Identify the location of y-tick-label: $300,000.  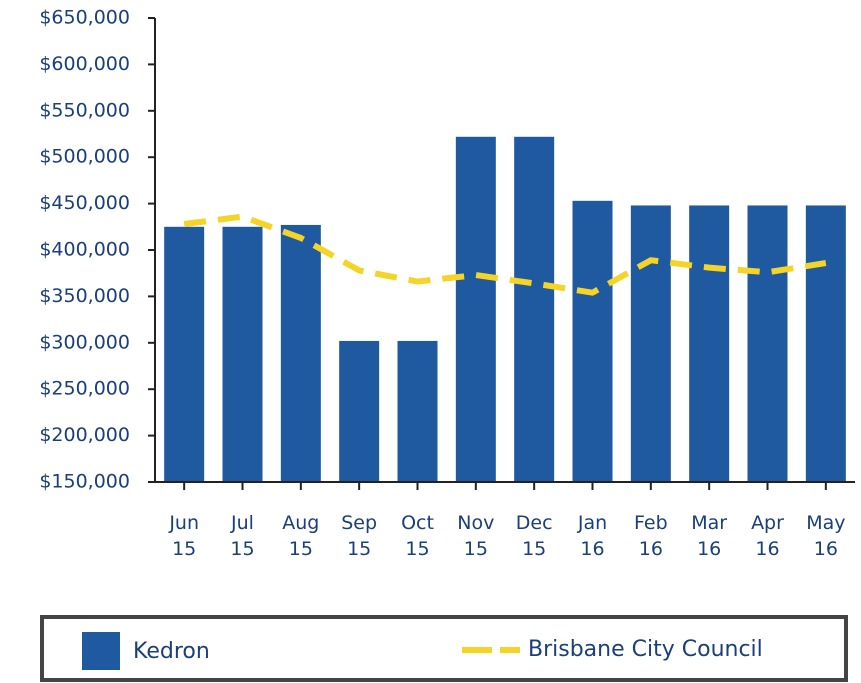
(84, 342).